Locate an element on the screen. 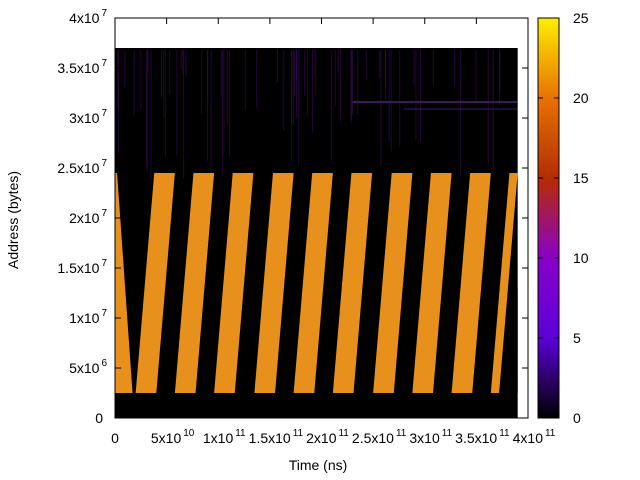  colorbar-tick-label-4: 20 is located at coordinates (581, 98).